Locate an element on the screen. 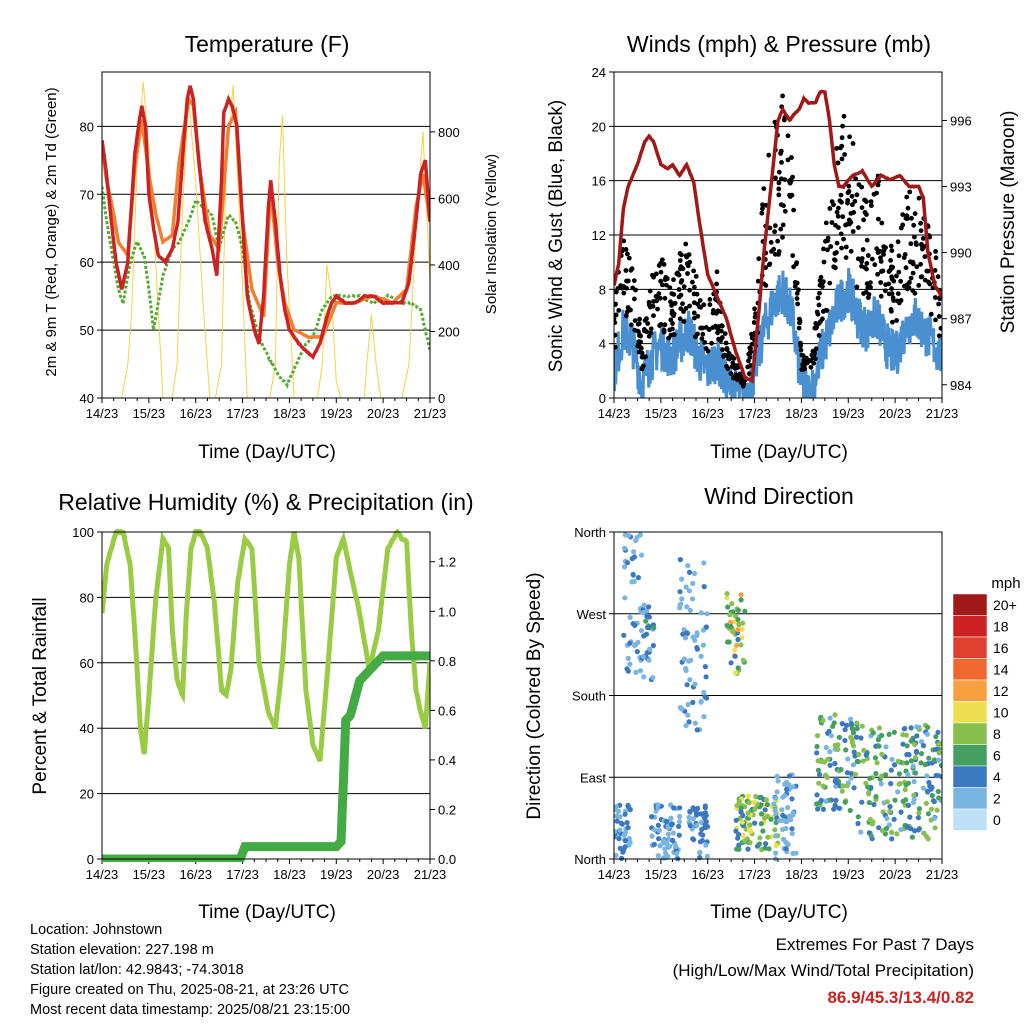 This screenshot has width=1024, height=1024. y-tick-label: 12 is located at coordinates (599, 235).